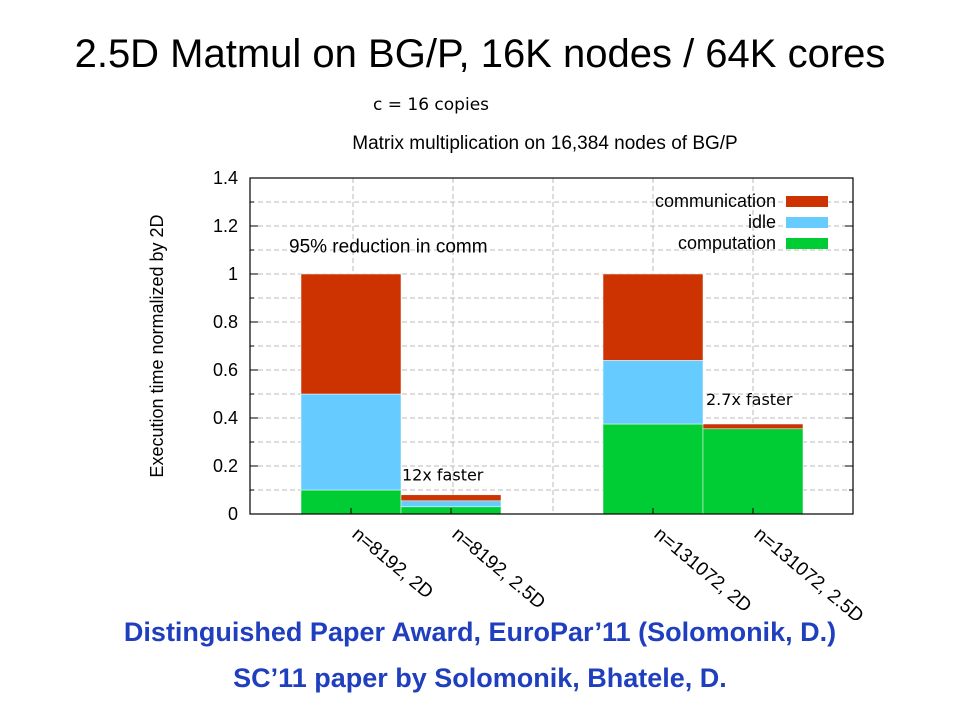 This screenshot has width=960, height=720. Describe the element at coordinates (762, 222) in the screenshot. I see `legend-label: idle` at that location.